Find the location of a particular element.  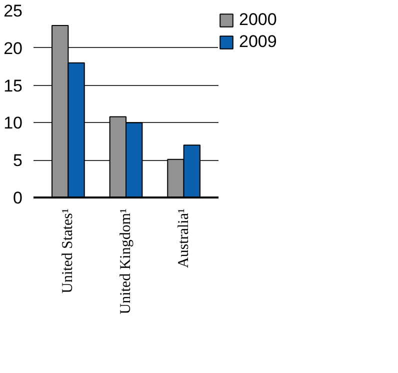

y-tick-label: 15 is located at coordinates (13, 86).